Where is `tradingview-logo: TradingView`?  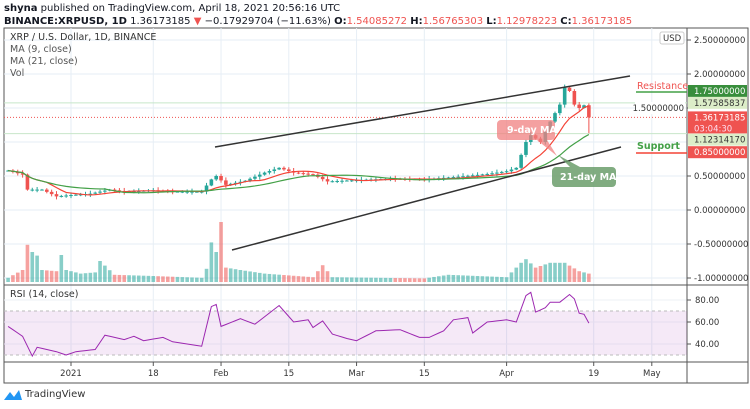
tradingview-logo: TradingView is located at coordinates (44, 394).